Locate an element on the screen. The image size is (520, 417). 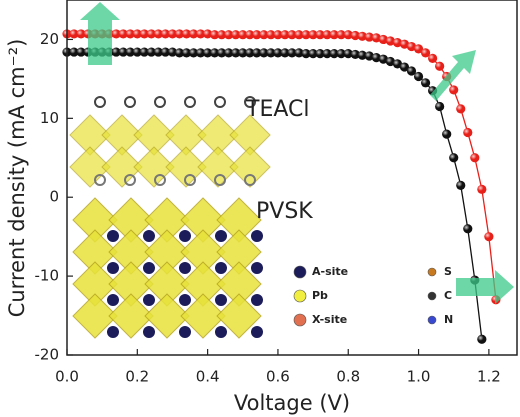
y-tick-label: 10 is located at coordinates (49, 118).